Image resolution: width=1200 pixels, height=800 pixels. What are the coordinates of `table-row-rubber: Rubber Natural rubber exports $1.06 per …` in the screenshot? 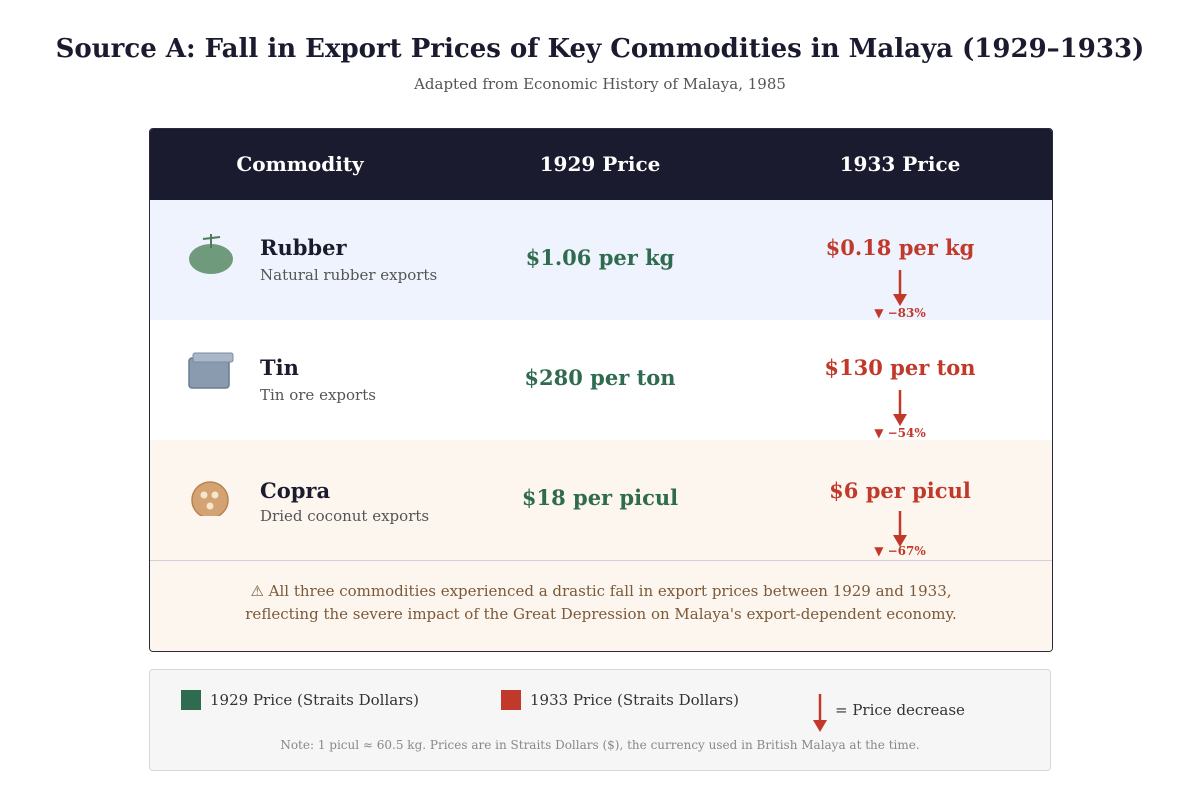 It's located at (601, 260).